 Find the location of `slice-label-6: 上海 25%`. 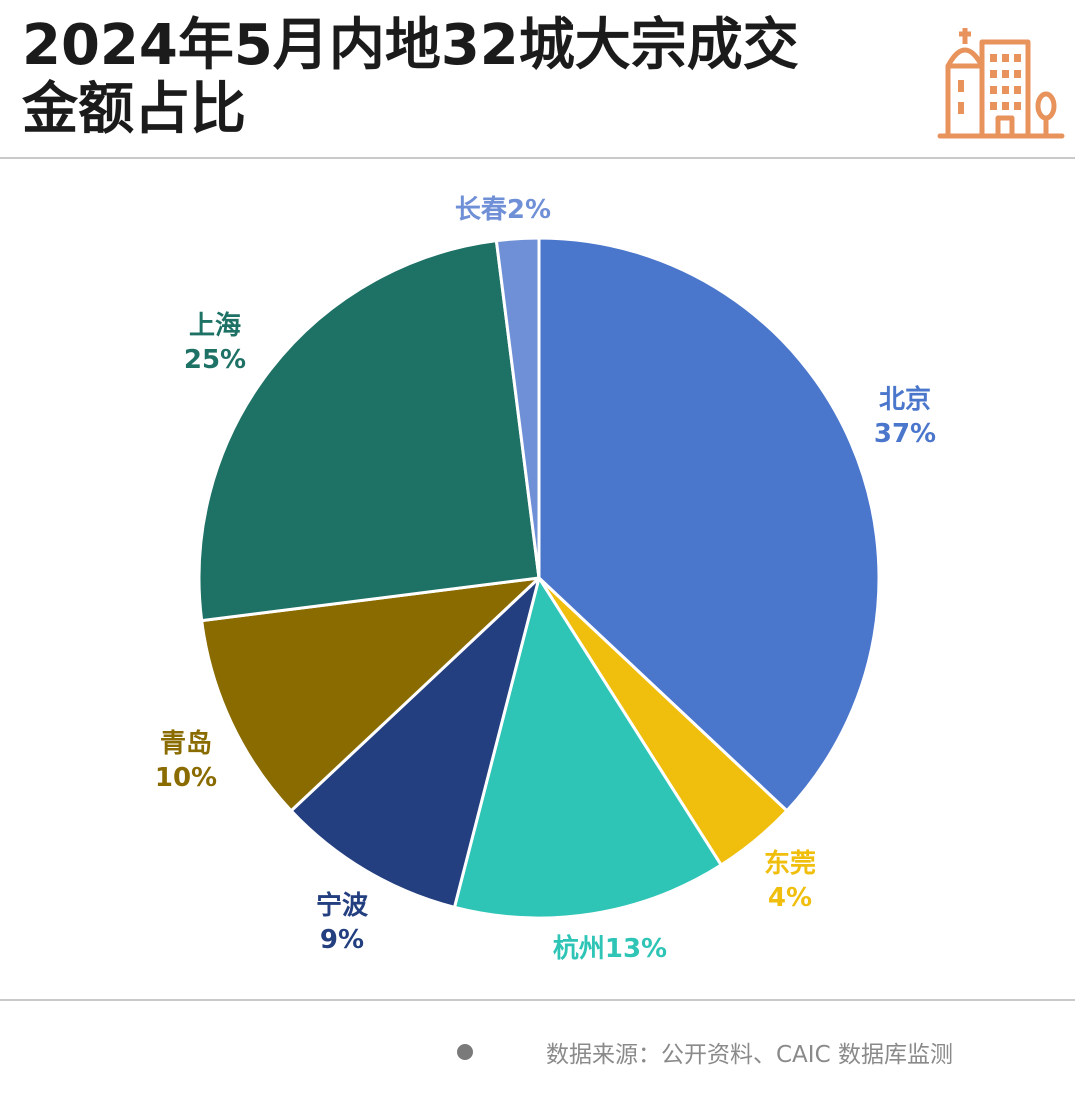

slice-label-6: 上海 25% is located at coordinates (215, 343).